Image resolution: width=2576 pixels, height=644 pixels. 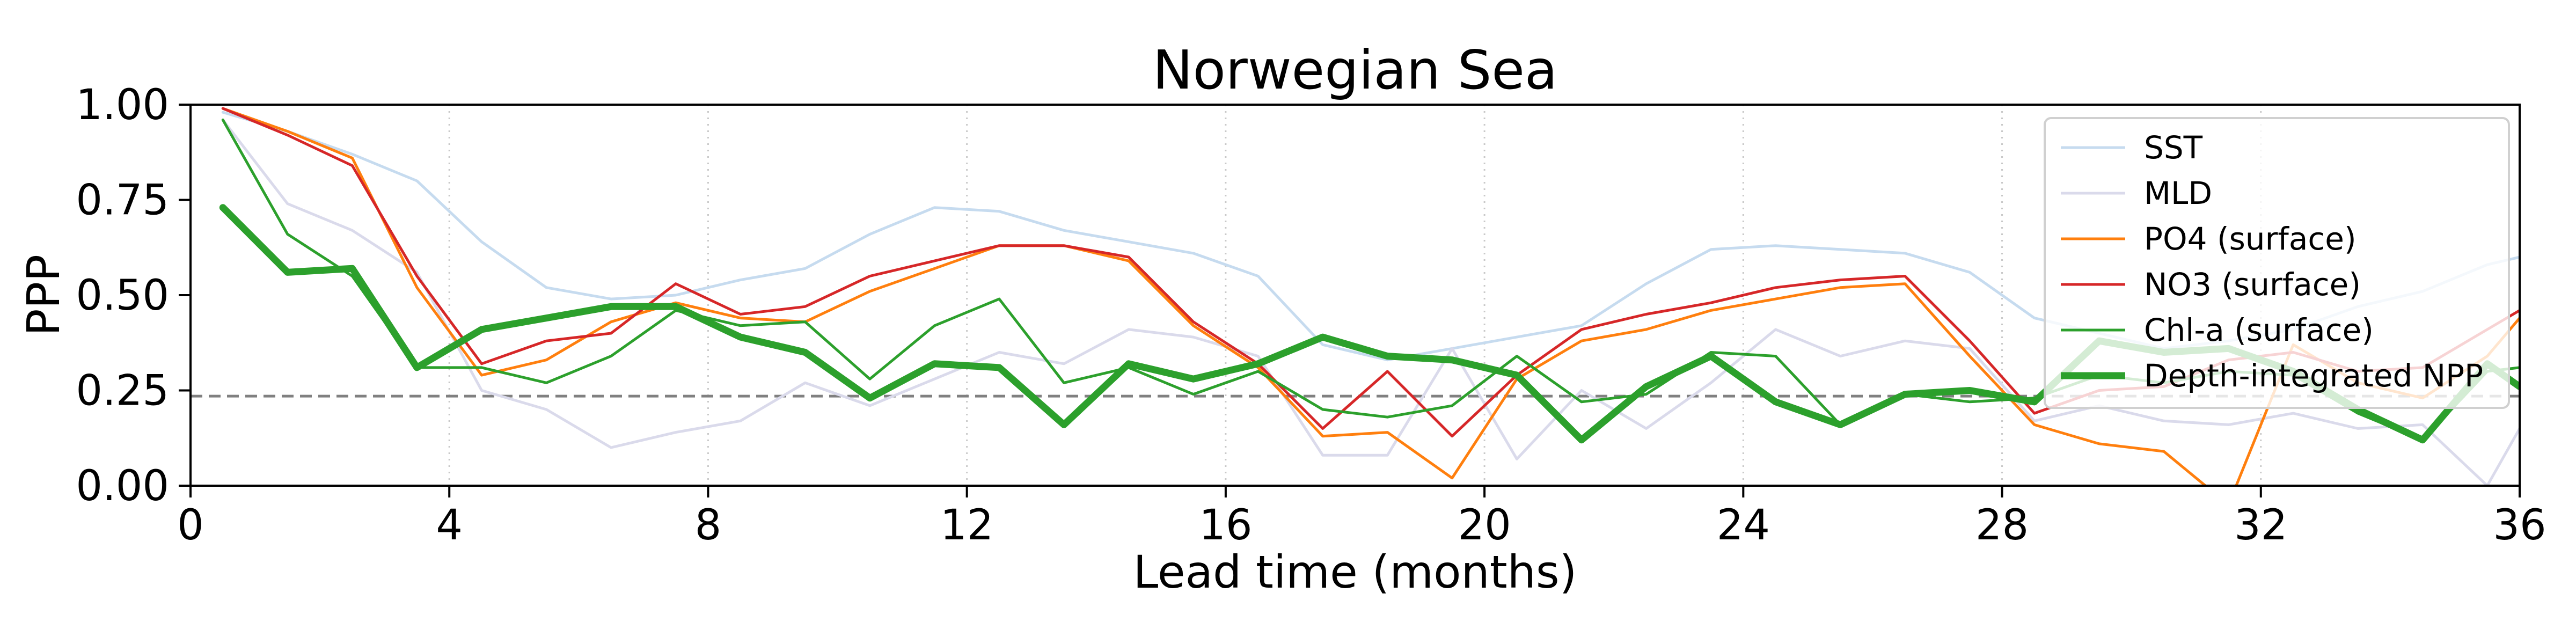 I want to click on y-tick-label: 1.00, so click(x=122, y=105).